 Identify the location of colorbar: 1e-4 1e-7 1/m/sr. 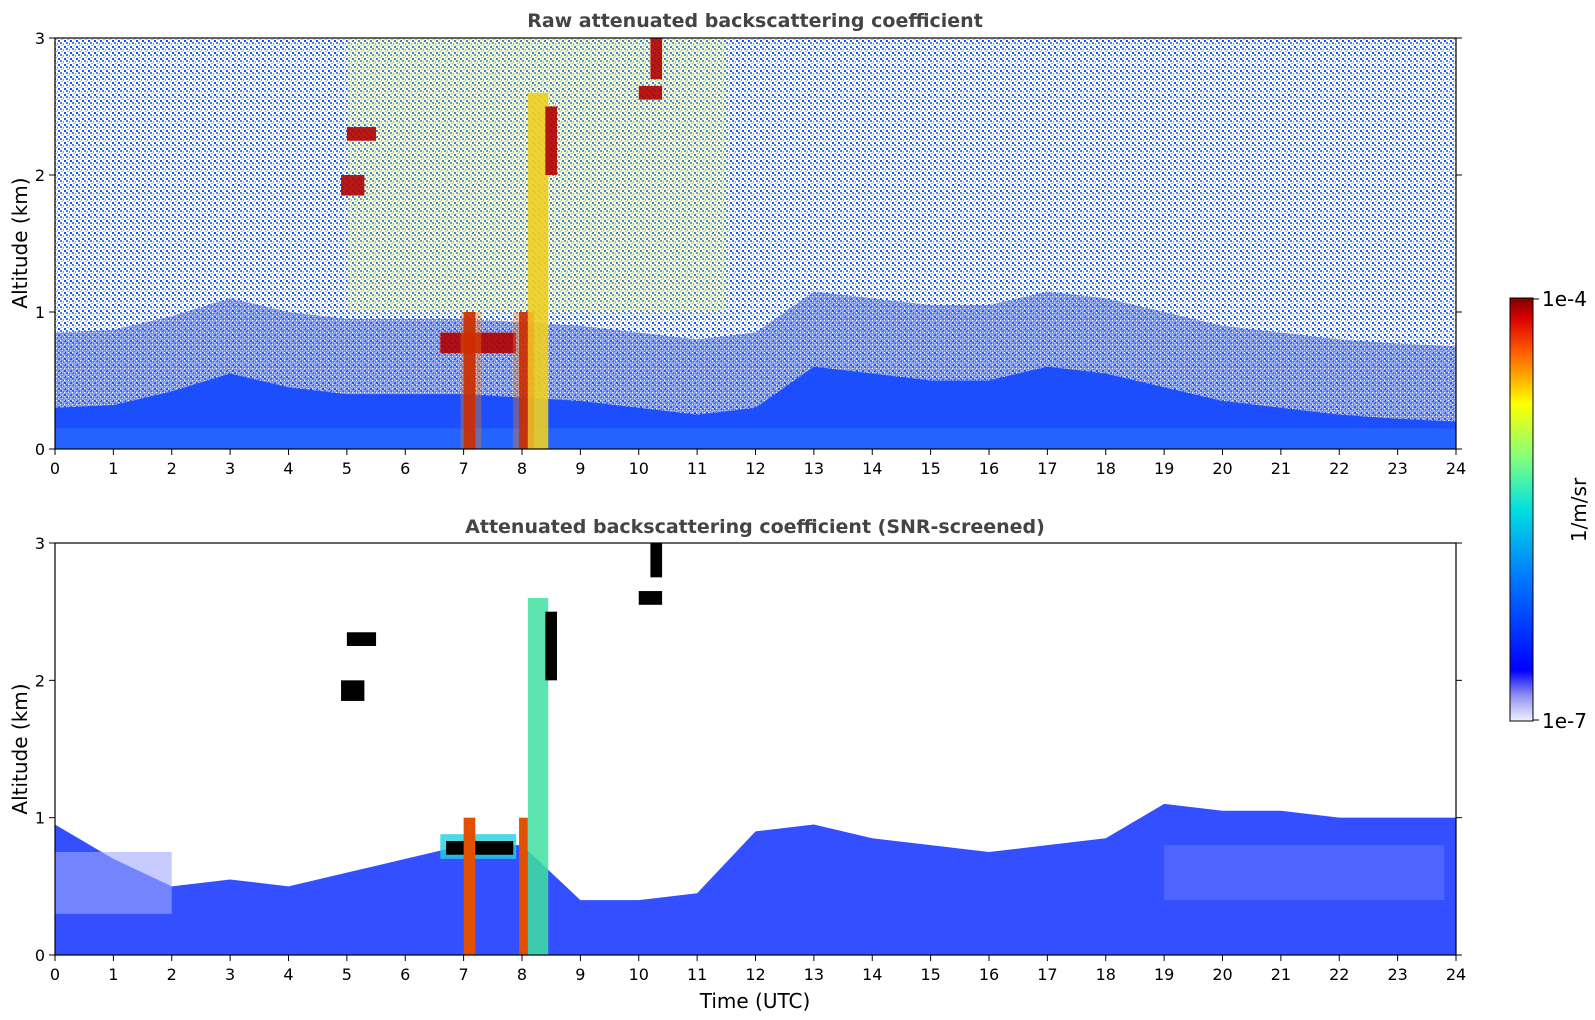
(1550, 510).